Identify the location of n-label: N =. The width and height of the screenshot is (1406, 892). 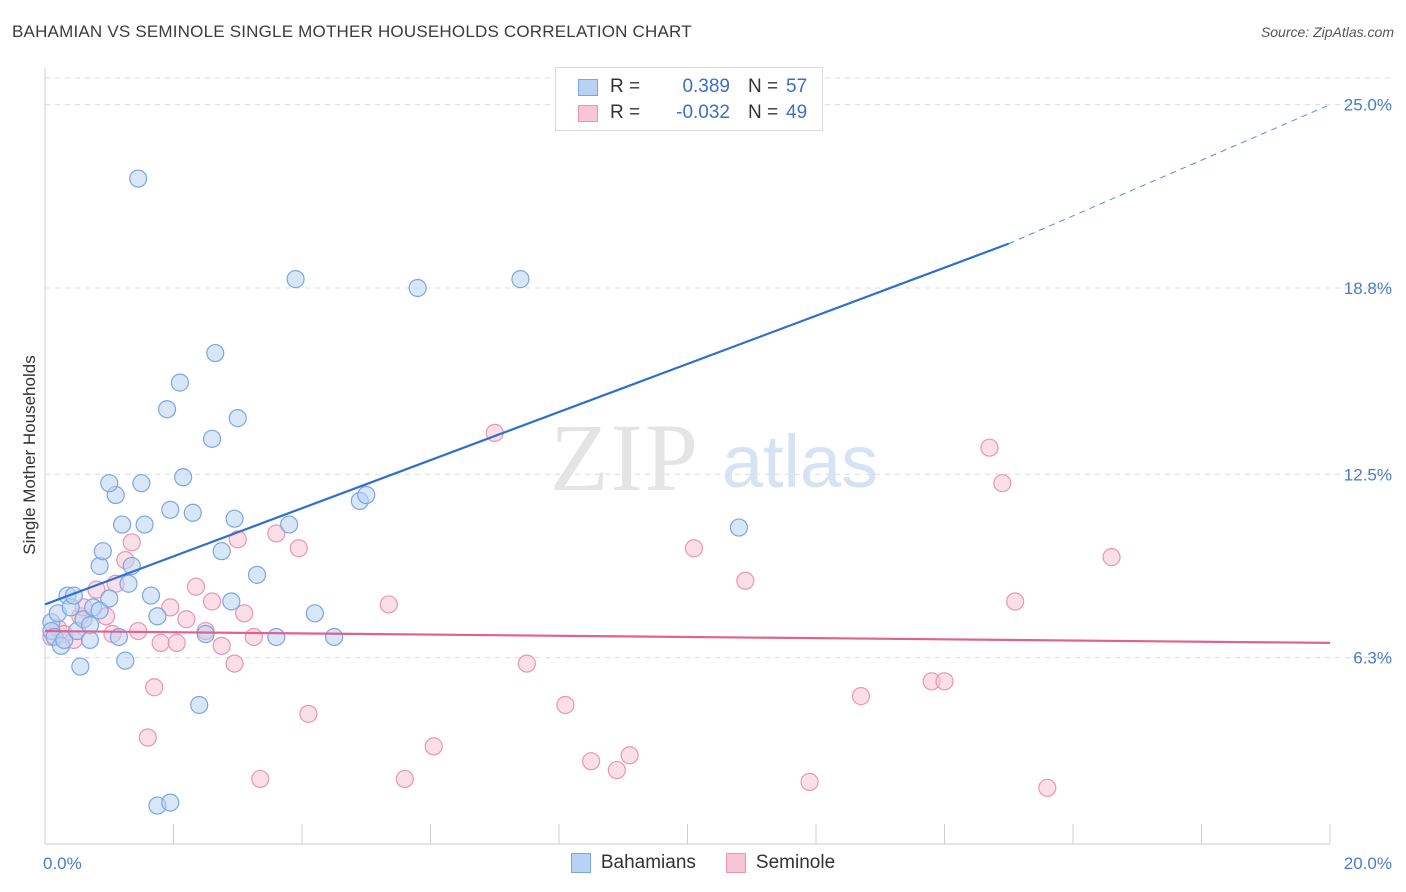
(763, 86).